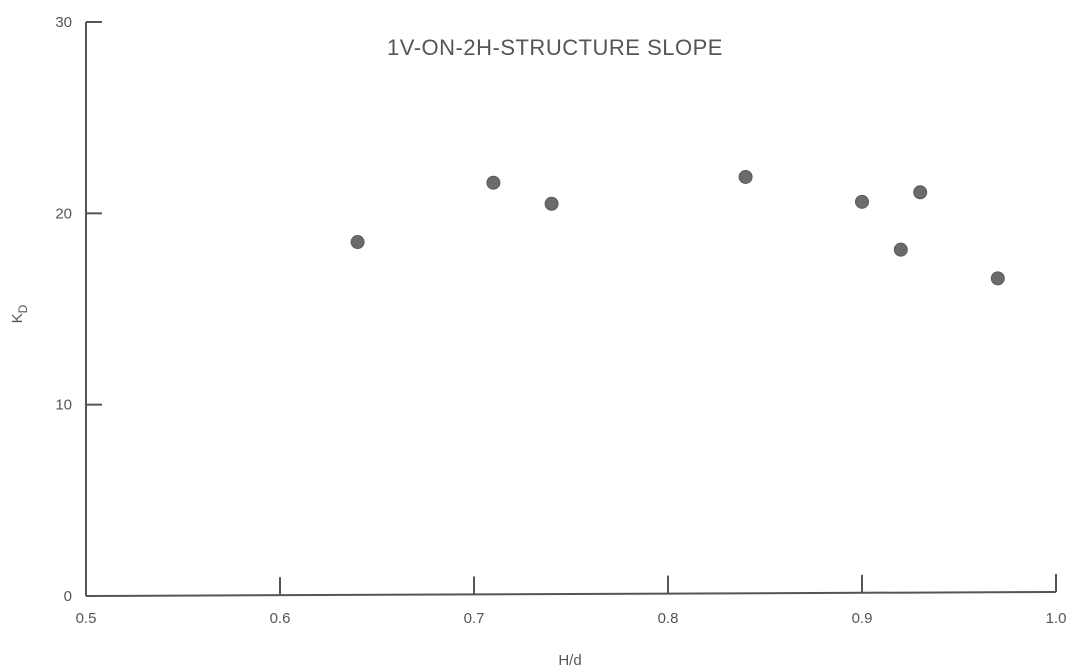 This screenshot has width=1078, height=672. I want to click on x-tick-label: 0.9, so click(862, 618).